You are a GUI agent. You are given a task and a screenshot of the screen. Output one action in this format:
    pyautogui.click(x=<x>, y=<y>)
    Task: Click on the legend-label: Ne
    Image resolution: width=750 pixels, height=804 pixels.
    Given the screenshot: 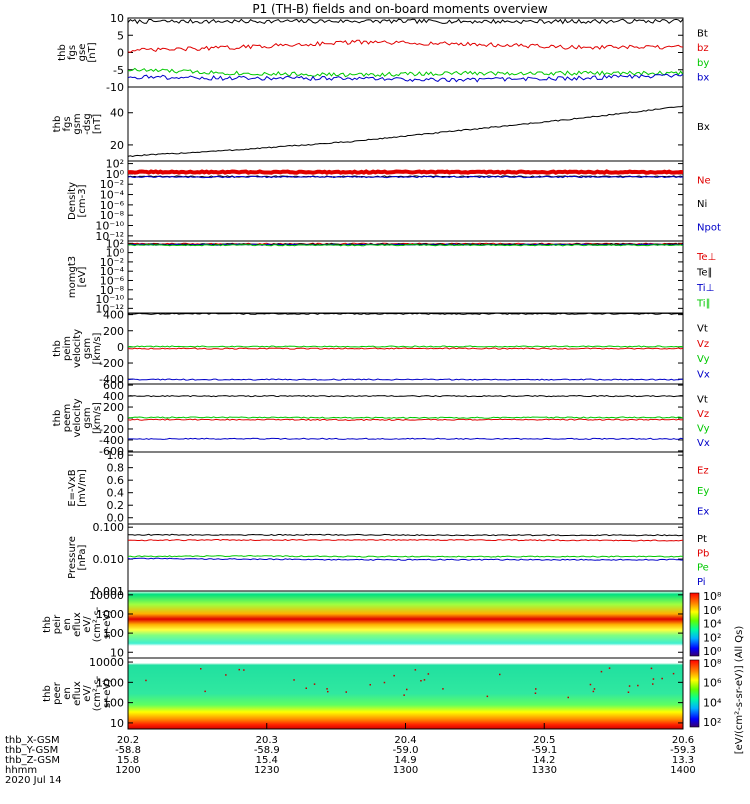 What is the action you would take?
    pyautogui.click(x=704, y=181)
    